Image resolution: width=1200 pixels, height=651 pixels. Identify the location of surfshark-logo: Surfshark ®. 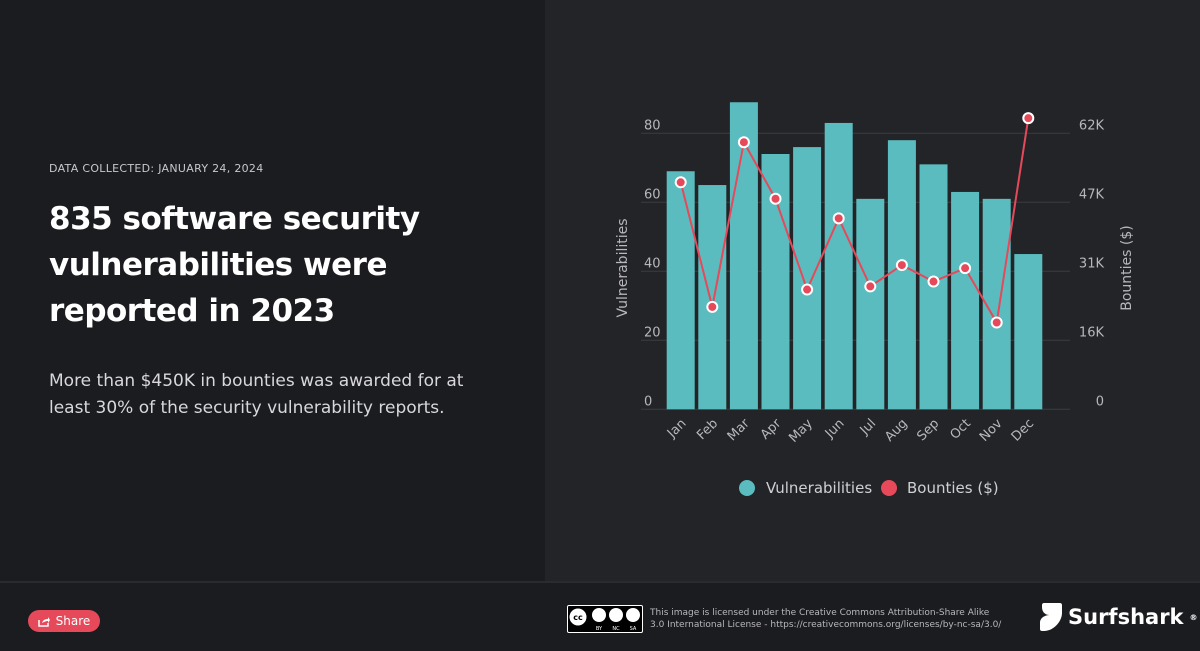
(1119, 617).